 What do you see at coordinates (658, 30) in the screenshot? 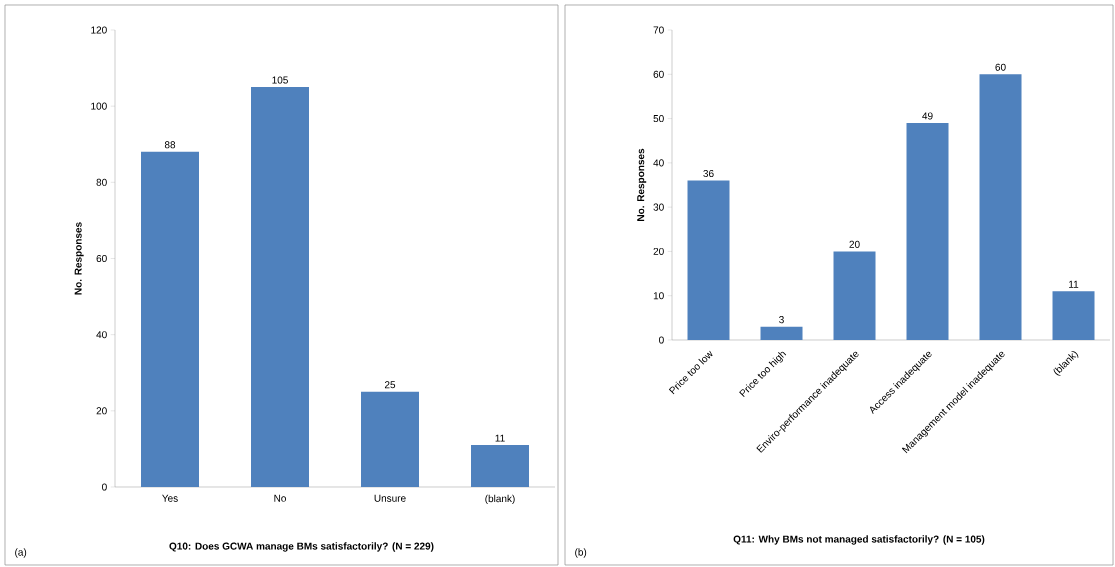
I see `y-tick-label: 70` at bounding box center [658, 30].